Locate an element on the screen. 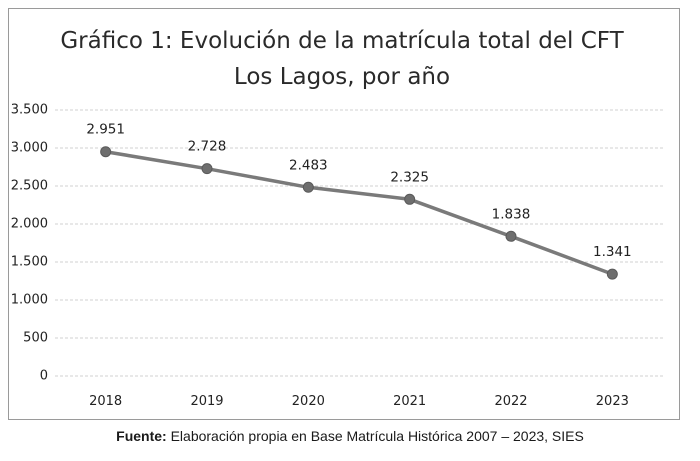 This screenshot has width=700, height=461. data-label: 2.325 is located at coordinates (409, 177).